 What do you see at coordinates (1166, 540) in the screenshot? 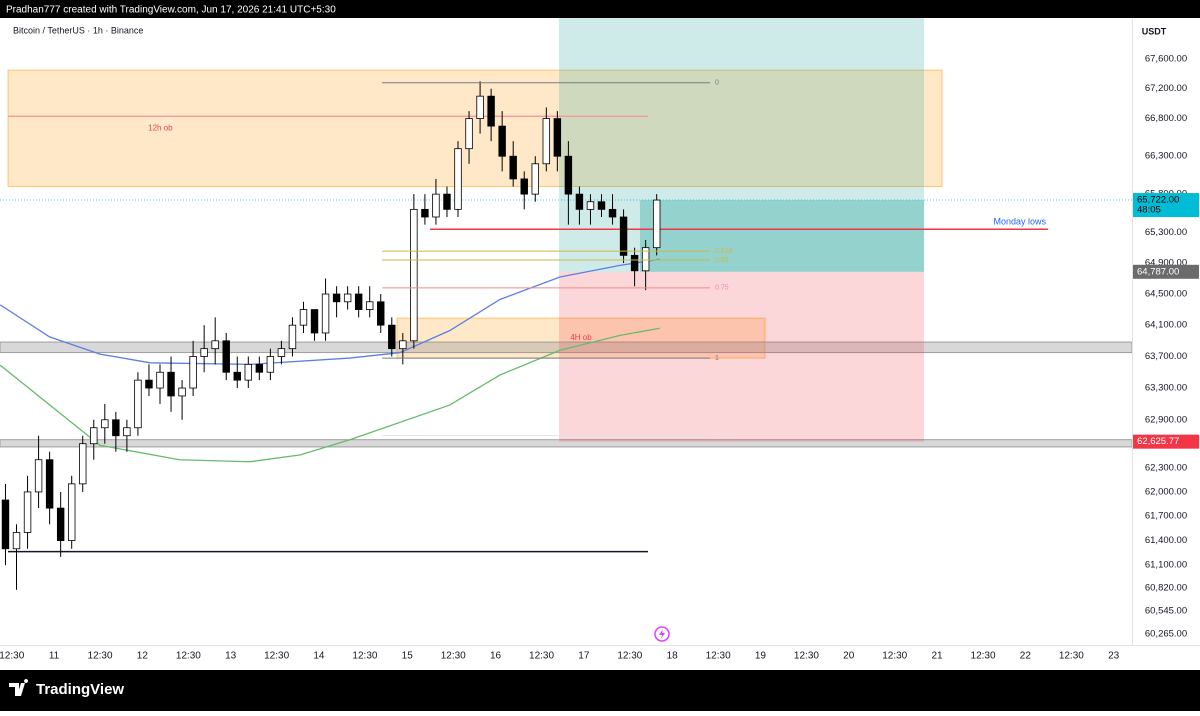
I see `y-tick-label: 61,400.00` at bounding box center [1166, 540].